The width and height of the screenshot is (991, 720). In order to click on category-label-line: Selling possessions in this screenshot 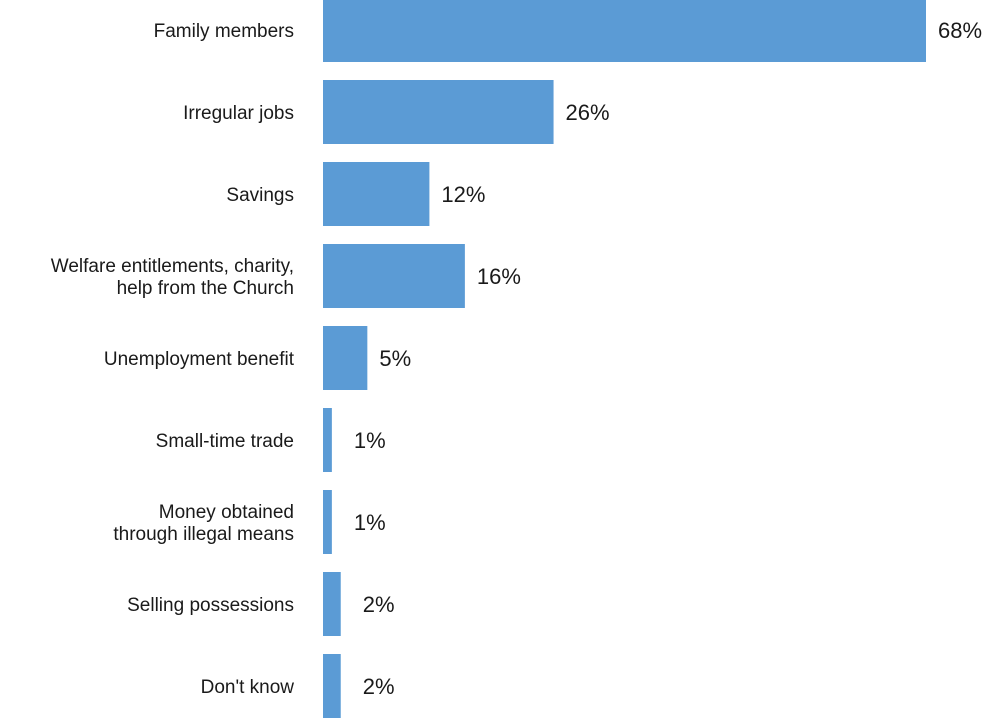, I will do `click(210, 605)`.